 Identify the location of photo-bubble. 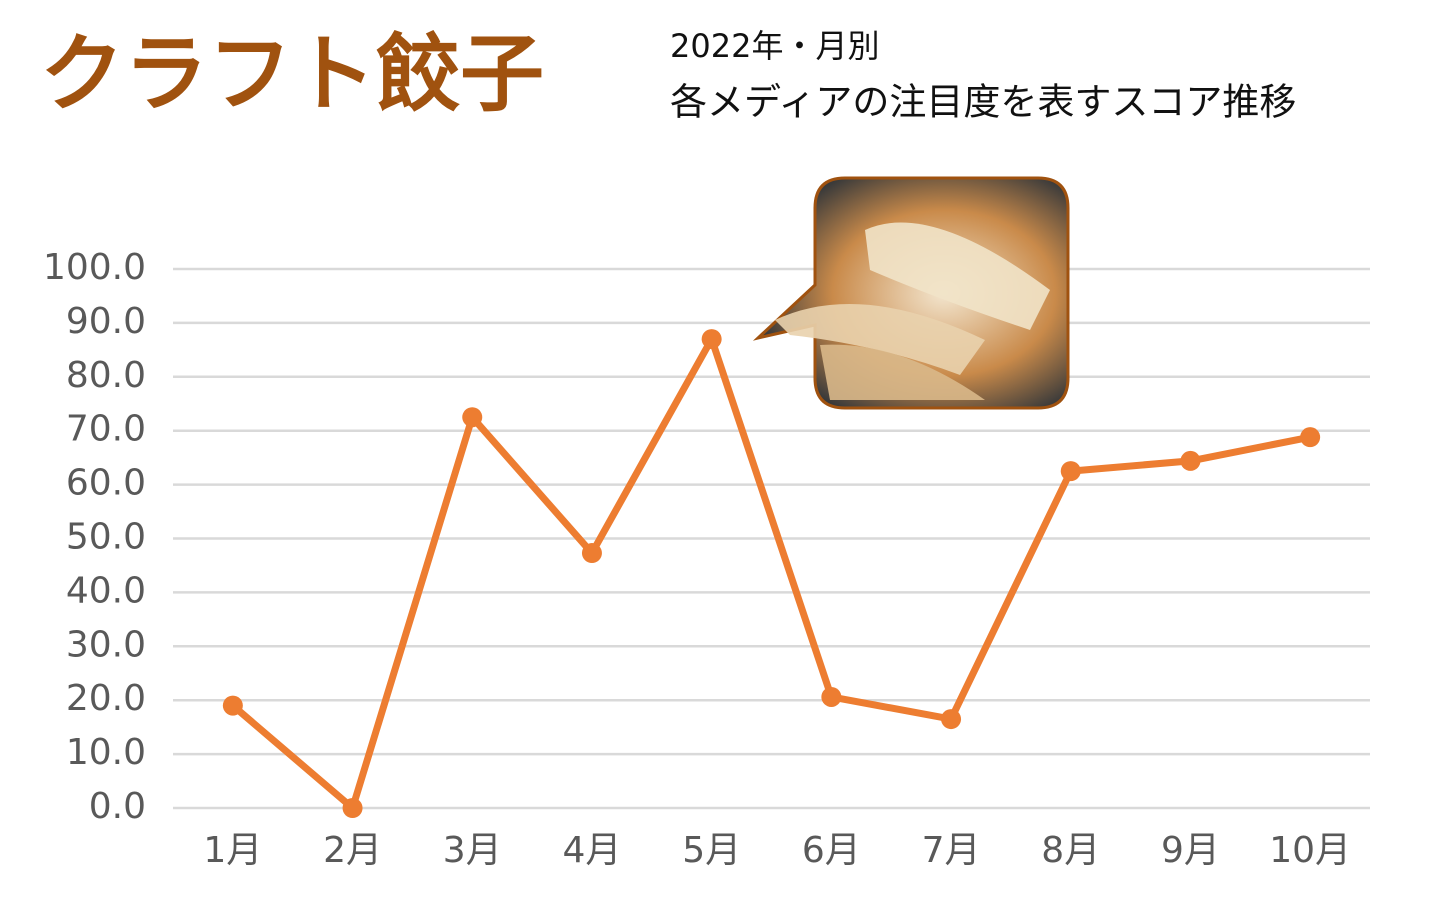
(911, 293).